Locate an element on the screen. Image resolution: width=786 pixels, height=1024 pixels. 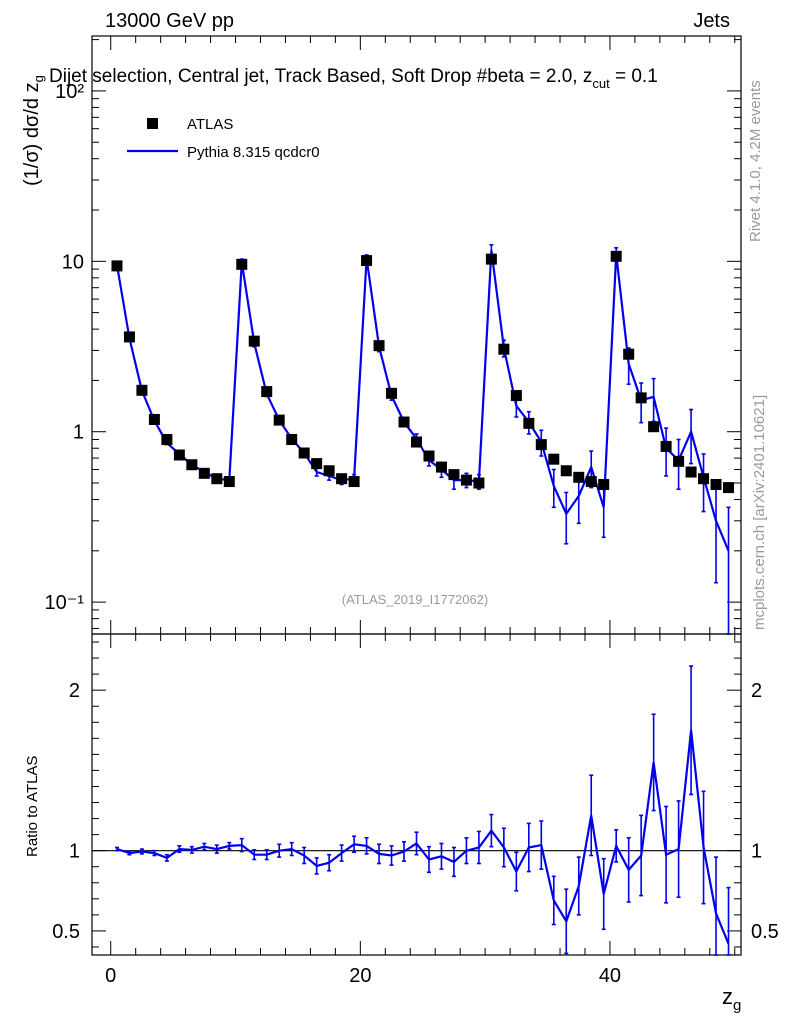
top-y-tick-labels: 10⁻¹ 1 10 10² is located at coordinates (65, 347).